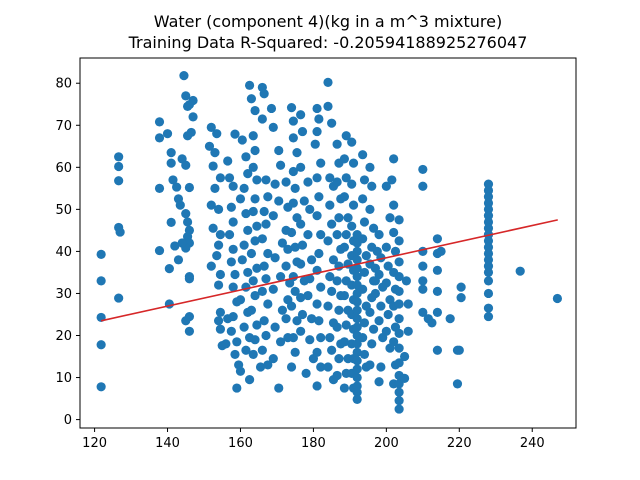 The image size is (640, 480). What do you see at coordinates (63, 294) in the screenshot?
I see `y-tick-label: 30` at bounding box center [63, 294].